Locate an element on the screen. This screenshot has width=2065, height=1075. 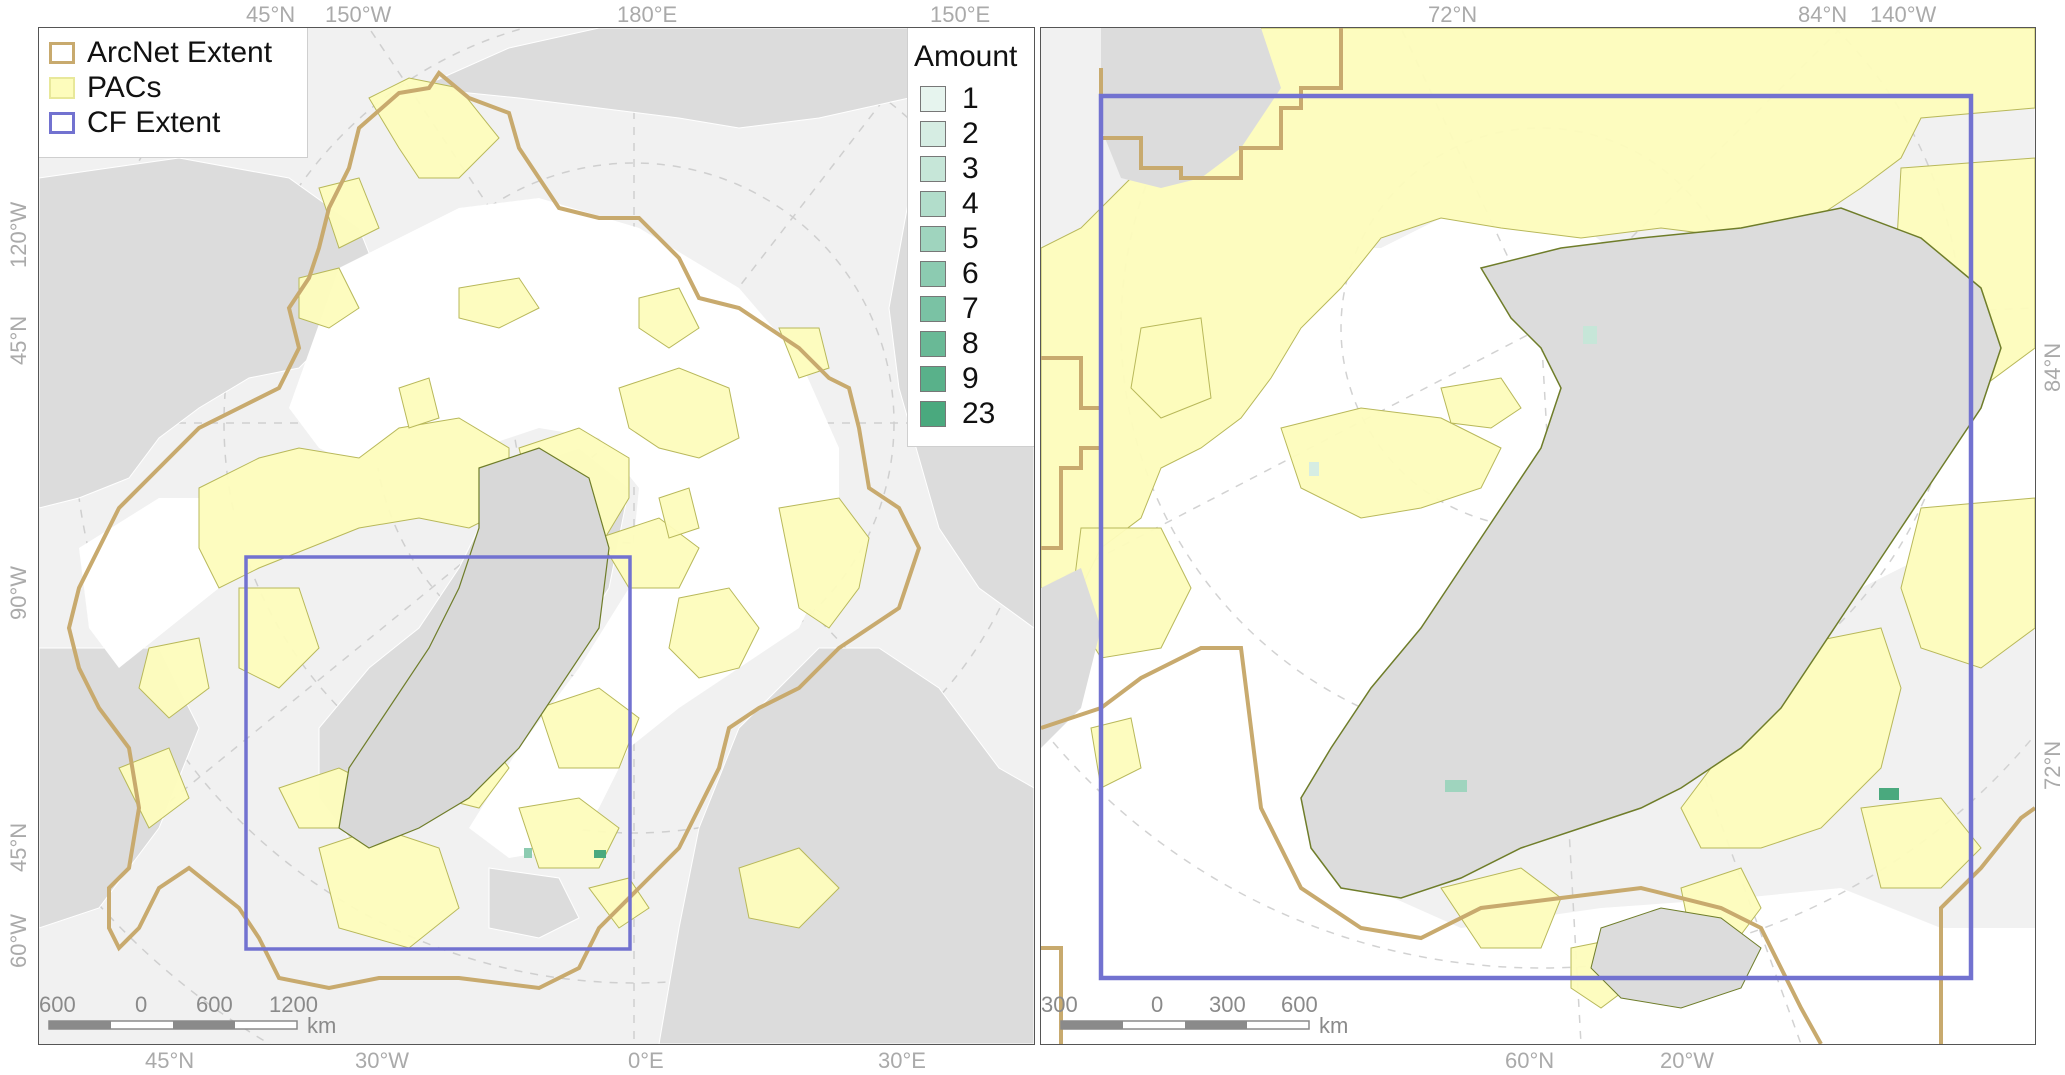
right-top-tick: 72°N is located at coordinates (1453, 14).